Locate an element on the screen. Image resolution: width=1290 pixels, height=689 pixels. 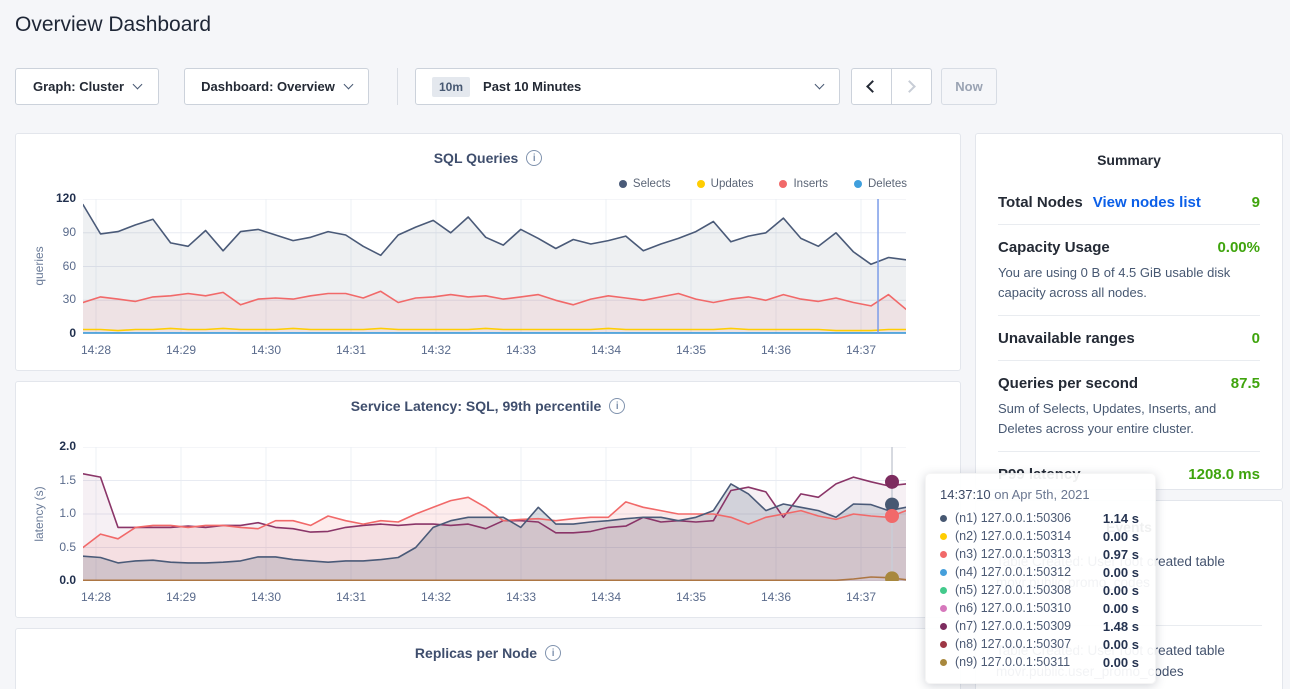
x-axis-tick: 14:37 is located at coordinates (861, 597).